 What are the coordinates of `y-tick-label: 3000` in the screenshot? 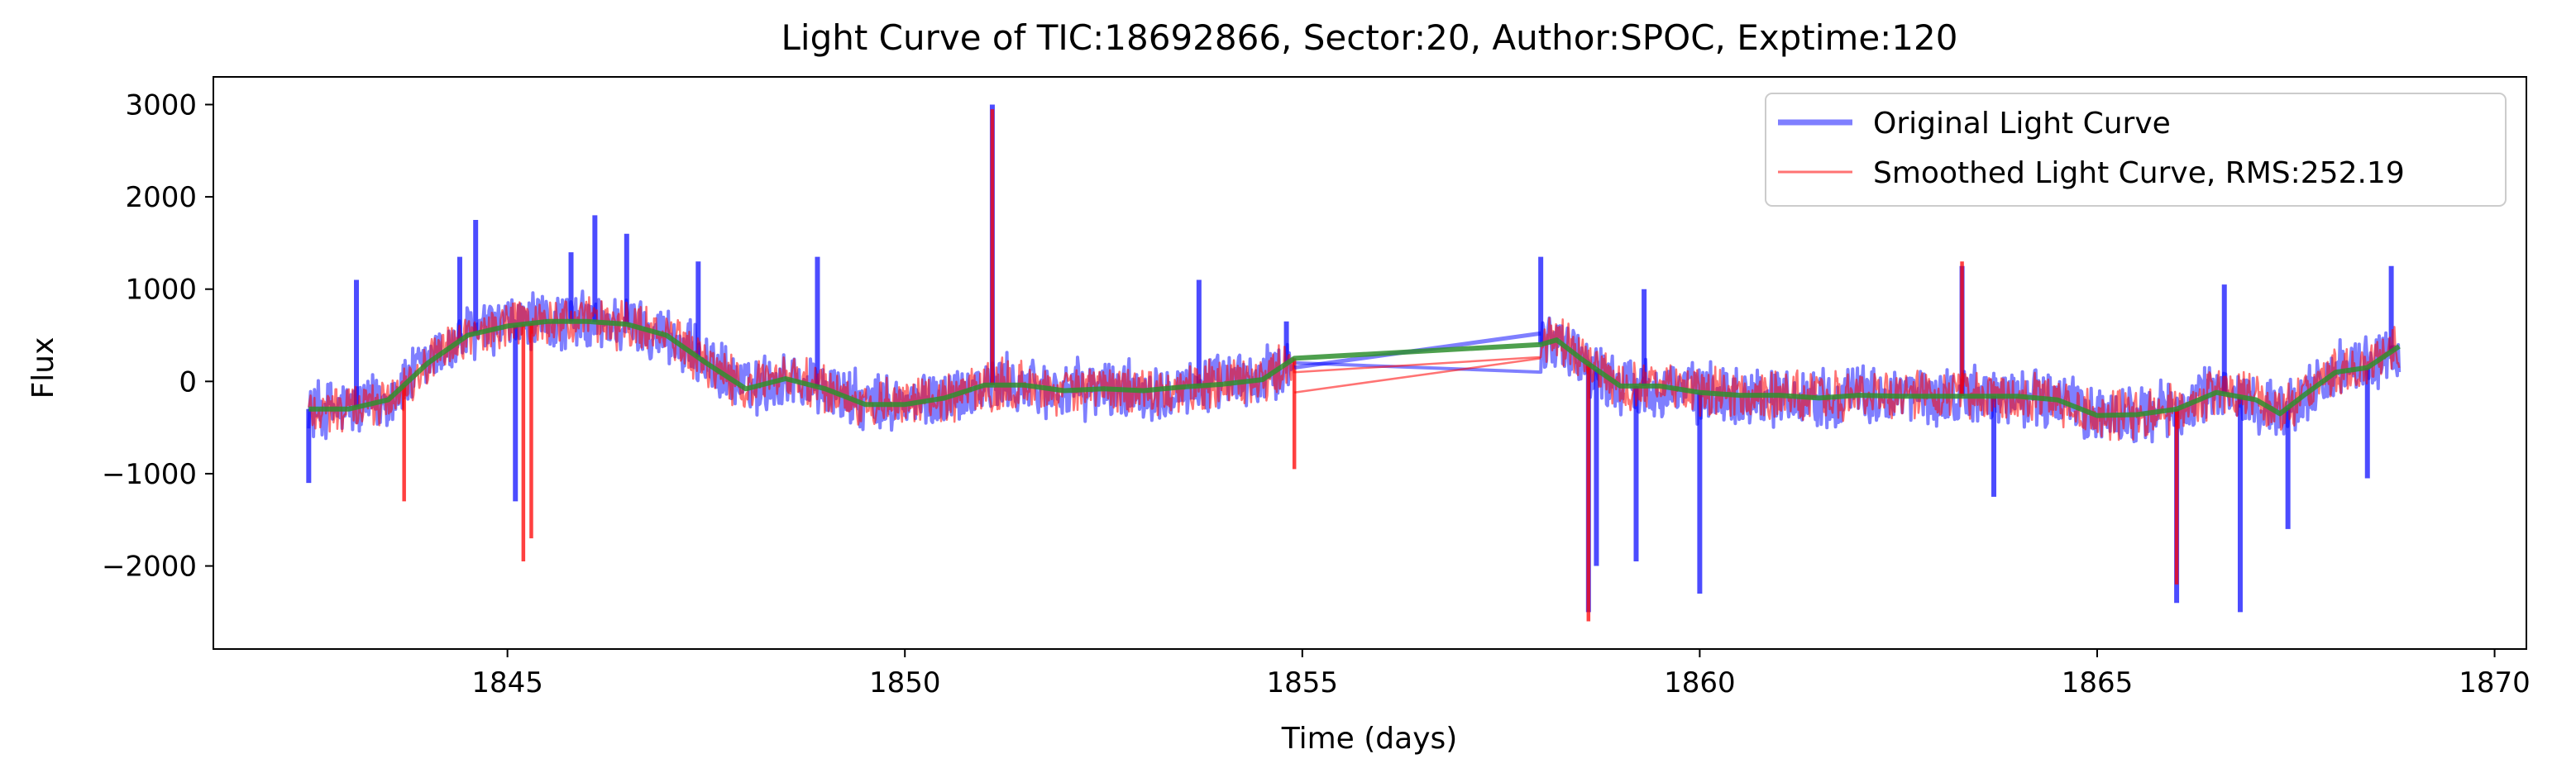 It's located at (161, 105).